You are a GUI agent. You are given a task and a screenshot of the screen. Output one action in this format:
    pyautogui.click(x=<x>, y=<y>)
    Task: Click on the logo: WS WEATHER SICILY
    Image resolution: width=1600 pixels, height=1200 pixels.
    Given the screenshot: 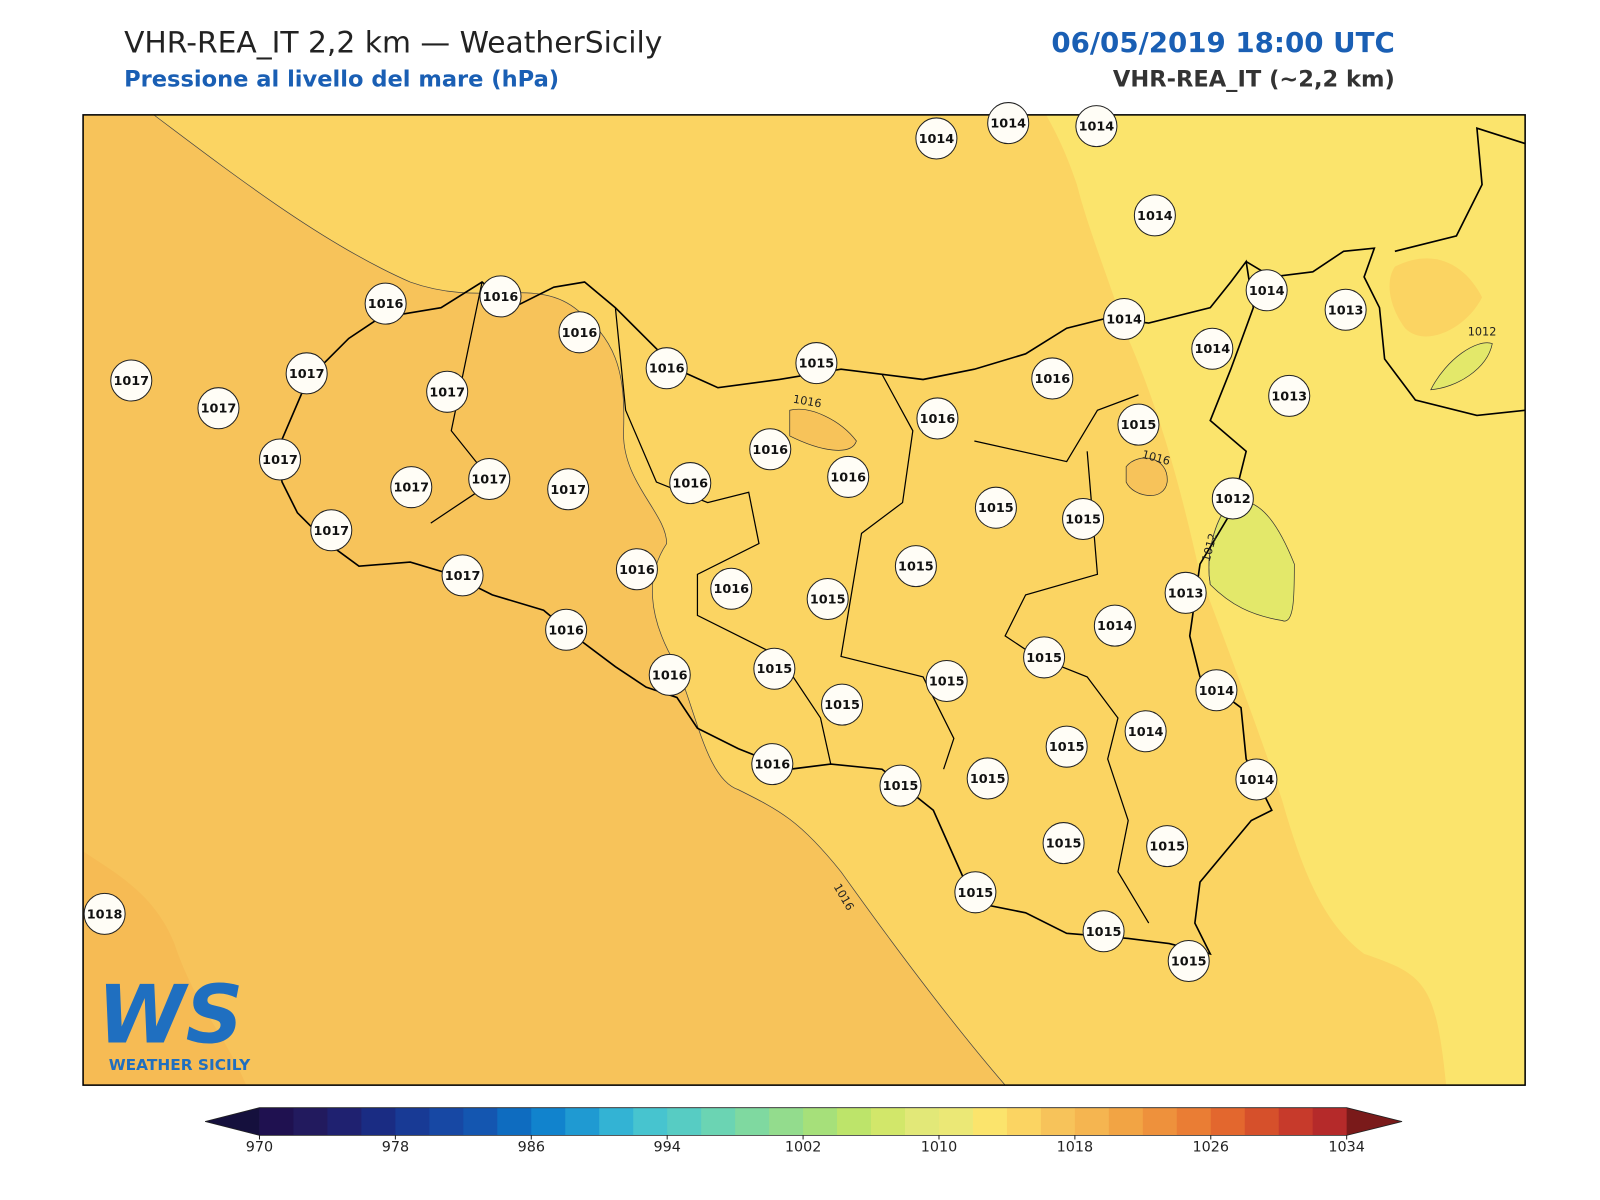 What is the action you would take?
    pyautogui.click(x=174, y=1021)
    